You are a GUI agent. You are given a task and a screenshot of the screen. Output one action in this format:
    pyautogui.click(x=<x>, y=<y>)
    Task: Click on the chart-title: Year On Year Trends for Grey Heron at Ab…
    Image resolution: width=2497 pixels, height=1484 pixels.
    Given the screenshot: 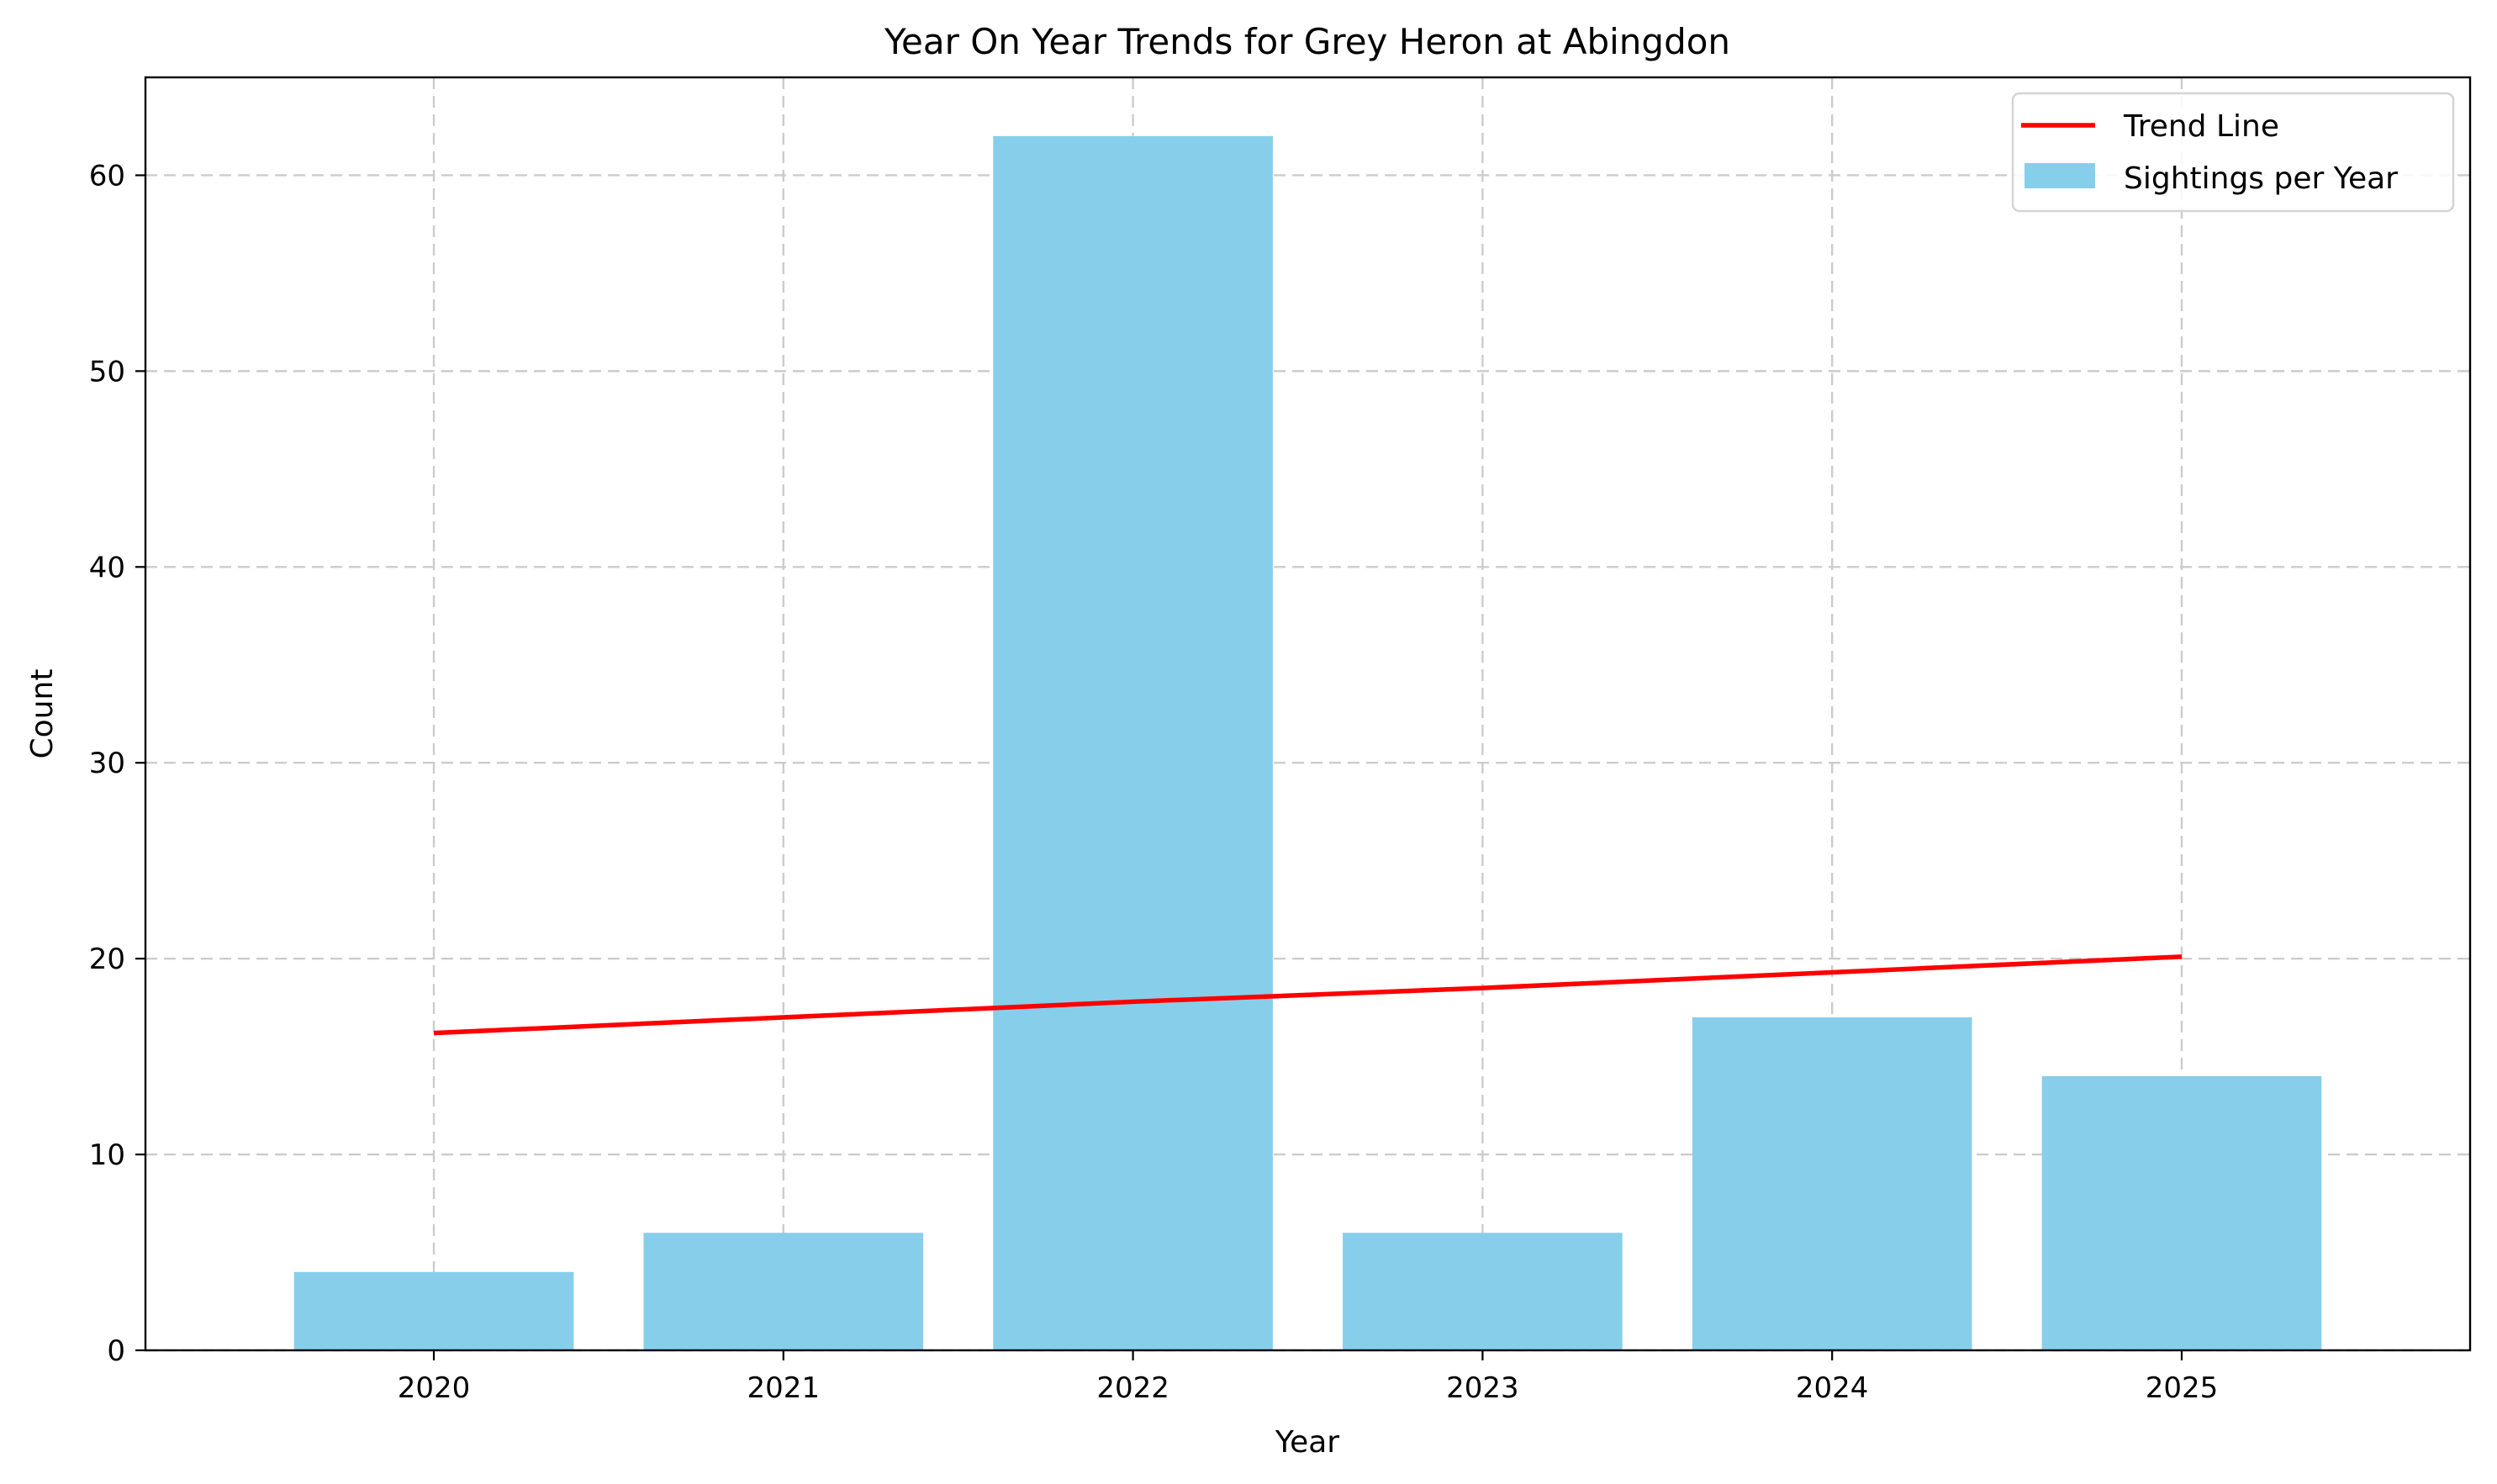 What is the action you would take?
    pyautogui.click(x=1307, y=41)
    